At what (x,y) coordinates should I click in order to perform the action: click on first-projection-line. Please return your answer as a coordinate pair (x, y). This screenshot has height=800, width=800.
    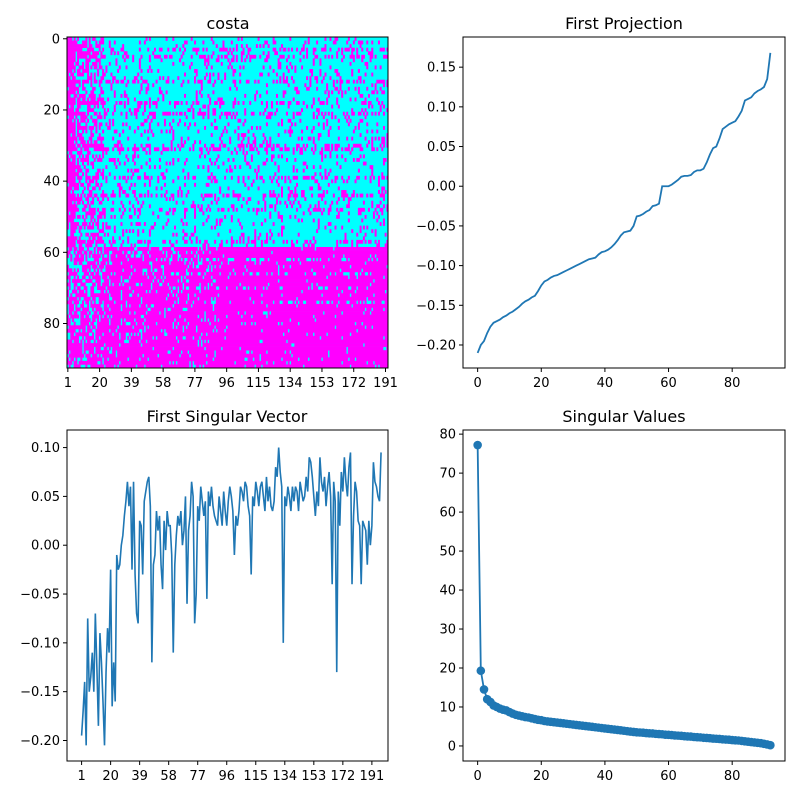
    Looking at the image, I should click on (624, 203).